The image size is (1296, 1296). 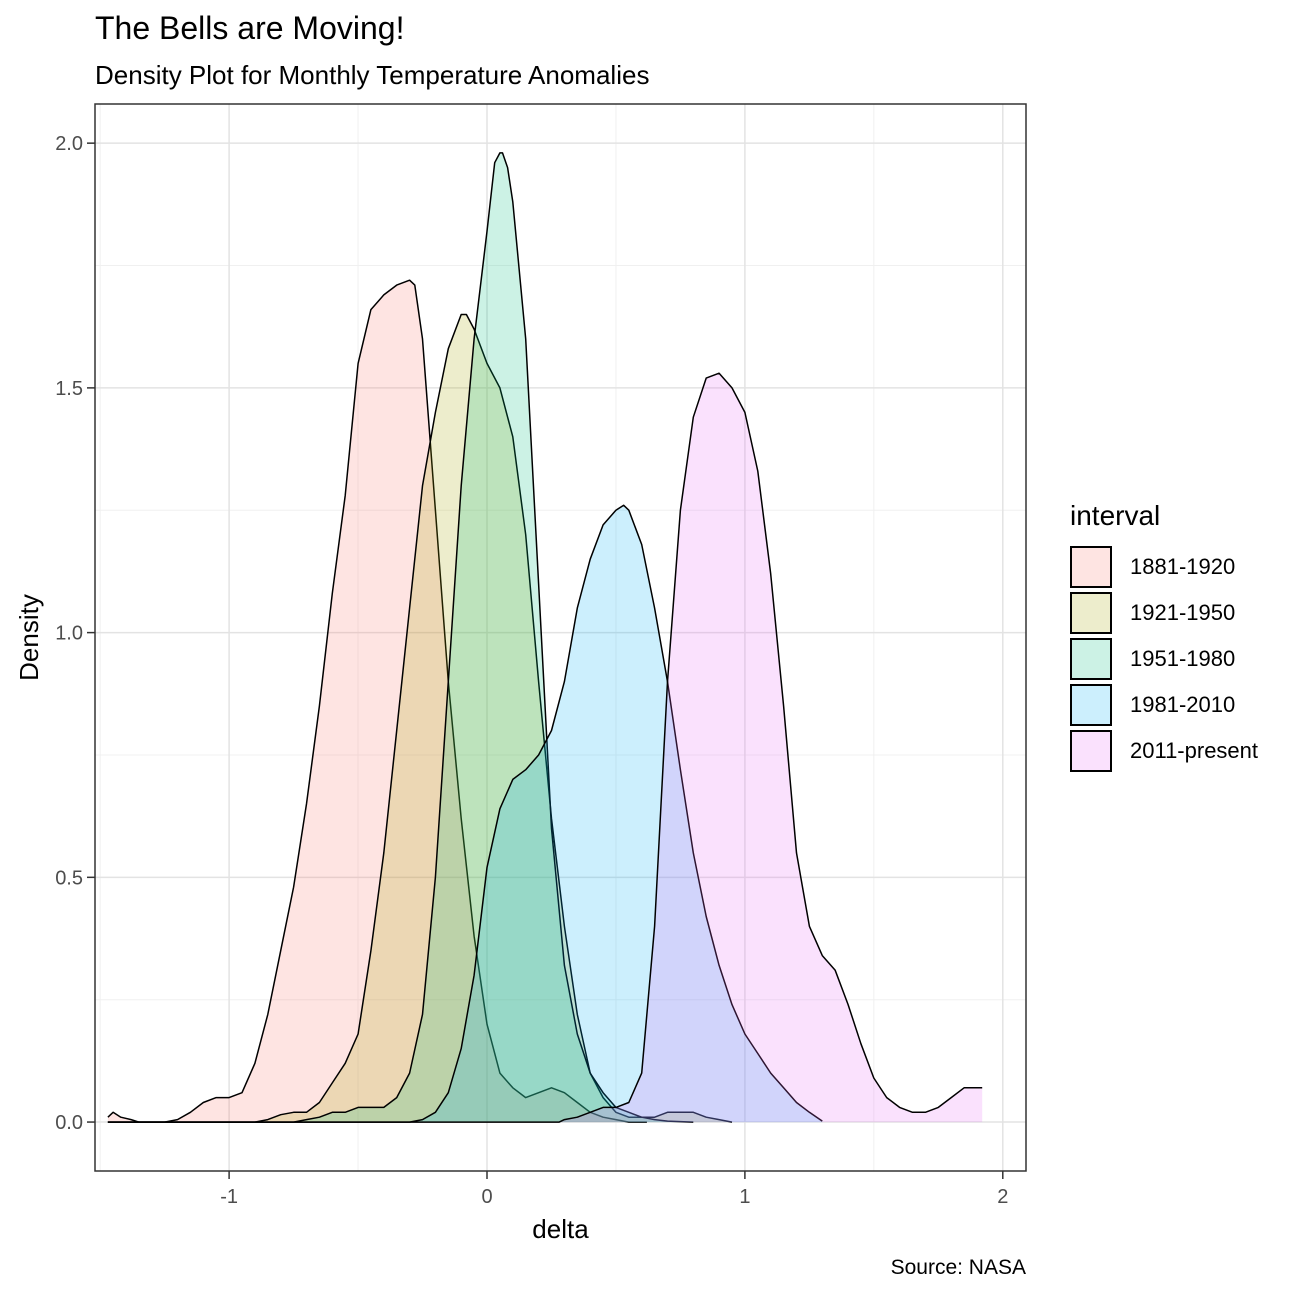 What do you see at coordinates (958, 1267) in the screenshot?
I see `chart-caption: Source: NASA` at bounding box center [958, 1267].